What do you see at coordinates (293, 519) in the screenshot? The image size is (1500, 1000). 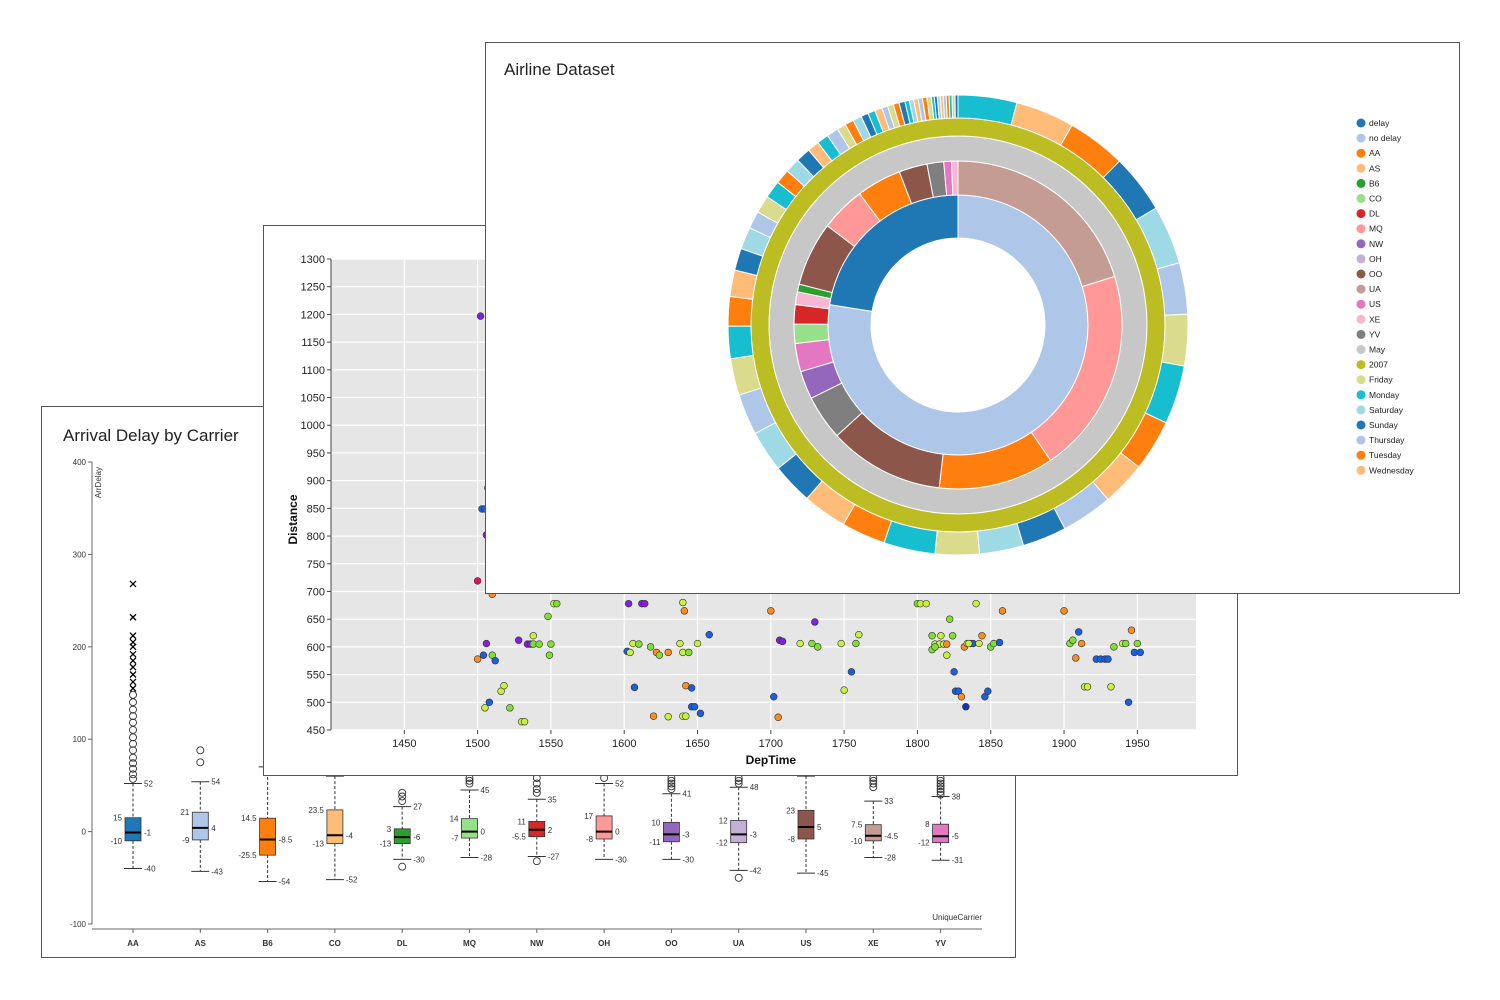 I see `scatter-y-axis-label: Distance` at bounding box center [293, 519].